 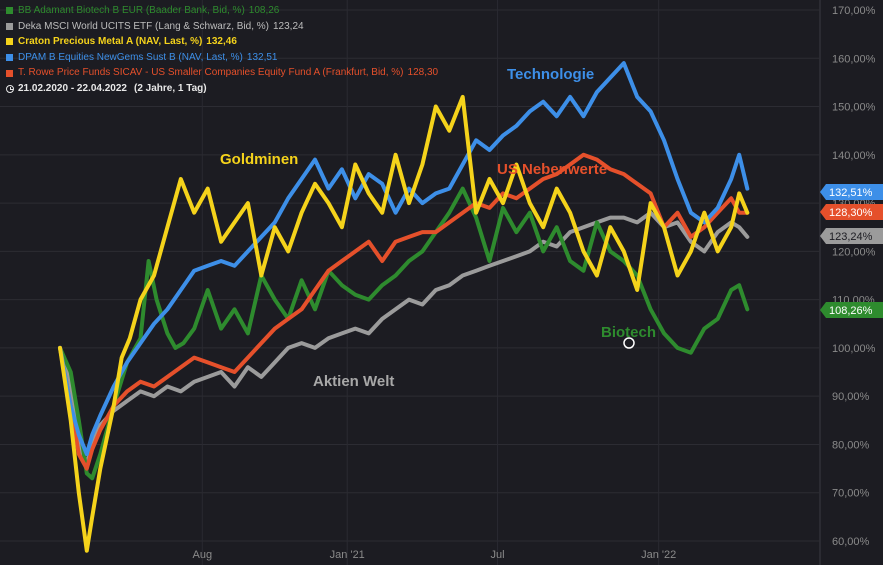 I want to click on y-tick-label: 80,00%, so click(x=851, y=445).